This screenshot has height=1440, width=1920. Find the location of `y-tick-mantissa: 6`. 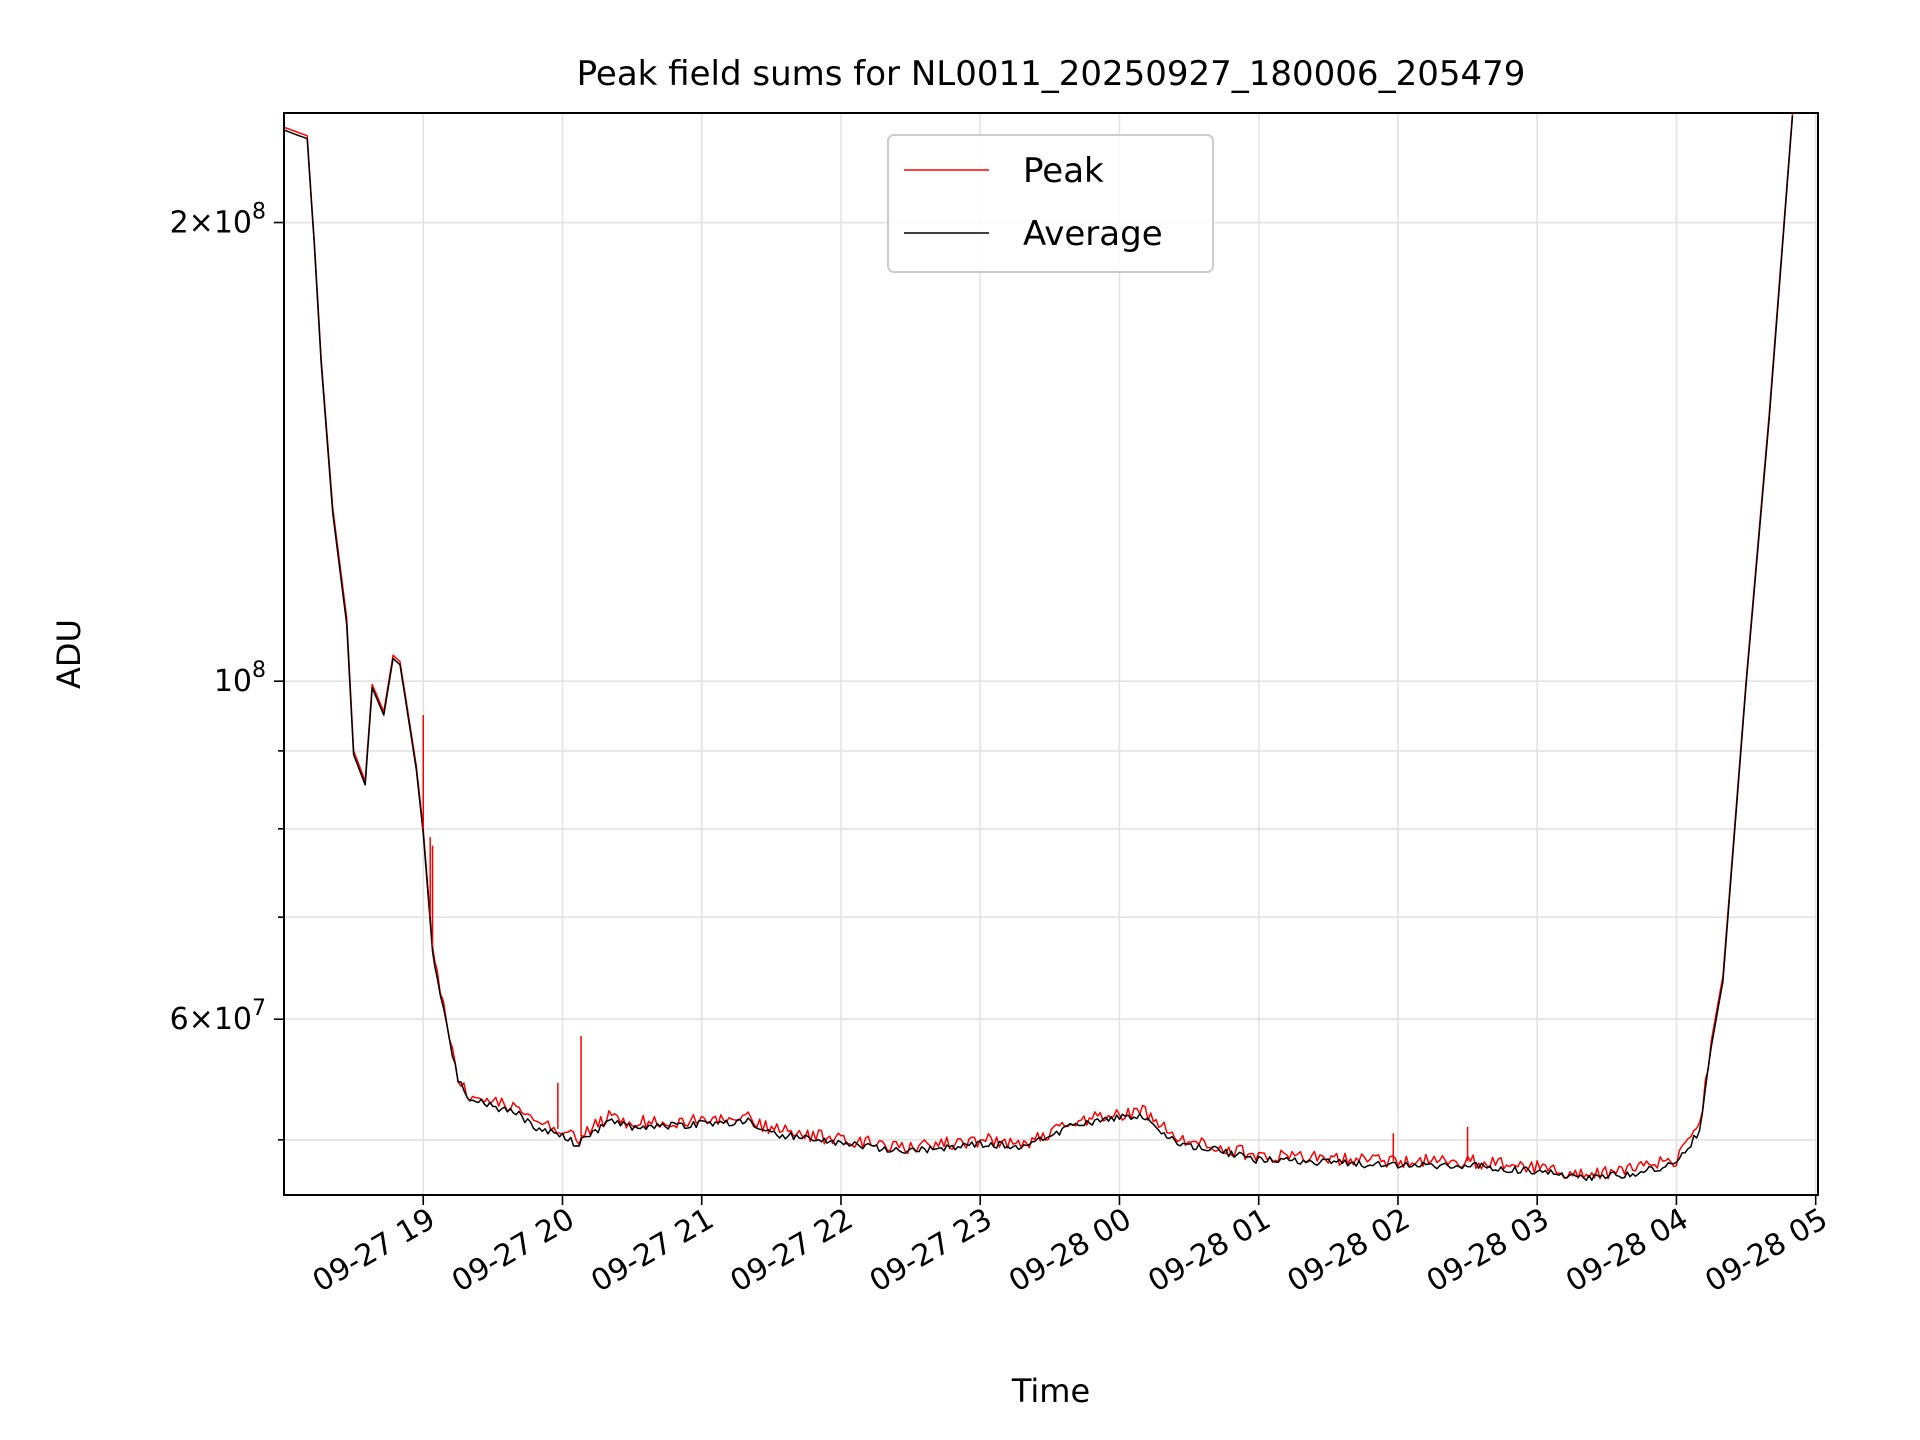

y-tick-mantissa: 6 is located at coordinates (179, 1019).